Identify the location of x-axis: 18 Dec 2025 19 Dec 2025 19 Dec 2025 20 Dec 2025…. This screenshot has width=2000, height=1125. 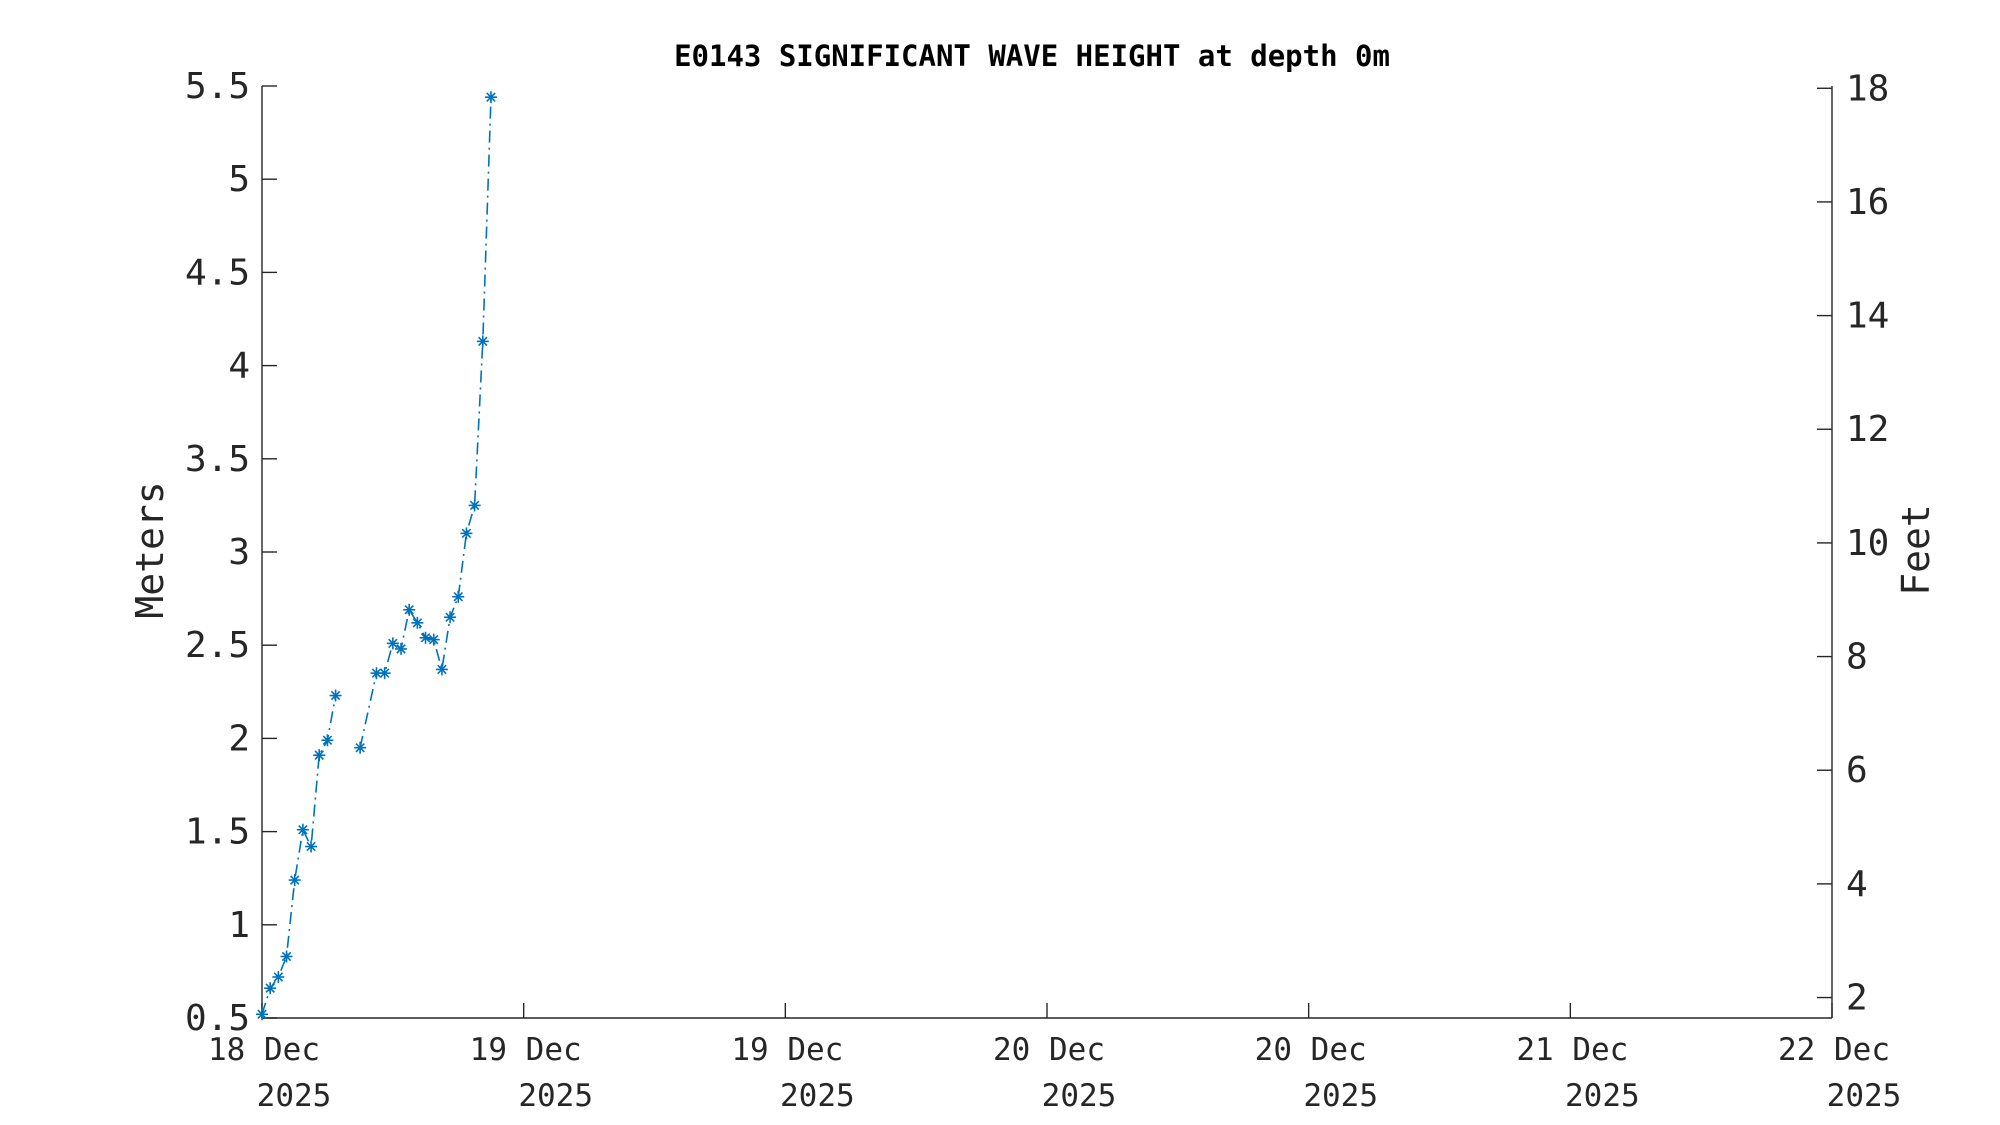
(1054, 1058).